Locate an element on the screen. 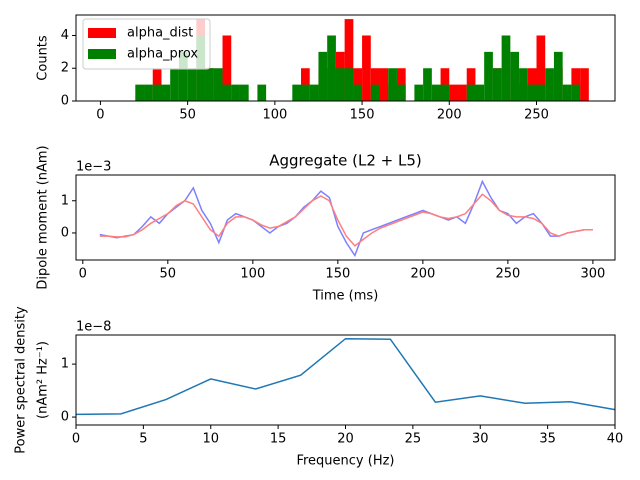  legend-label: alpha_dist is located at coordinates (160, 33).